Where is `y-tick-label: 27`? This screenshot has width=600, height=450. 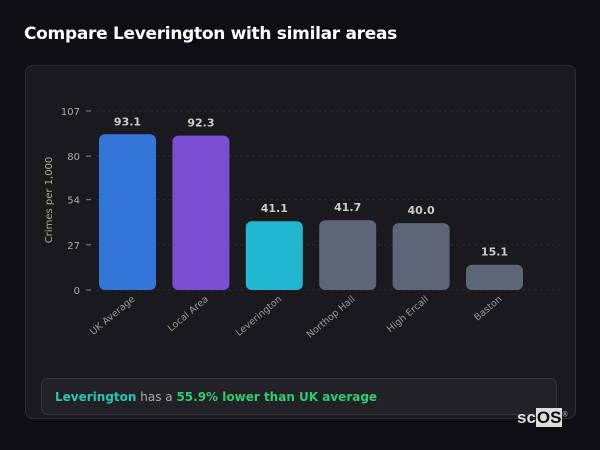 y-tick-label: 27 is located at coordinates (73, 246).